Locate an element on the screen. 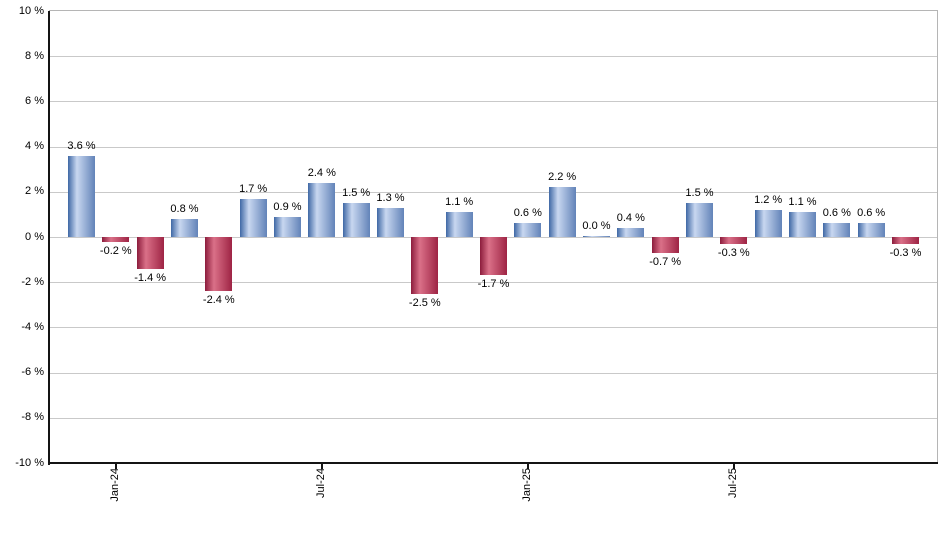 The height and width of the screenshot is (550, 940). plot-top-border is located at coordinates (493, 10).